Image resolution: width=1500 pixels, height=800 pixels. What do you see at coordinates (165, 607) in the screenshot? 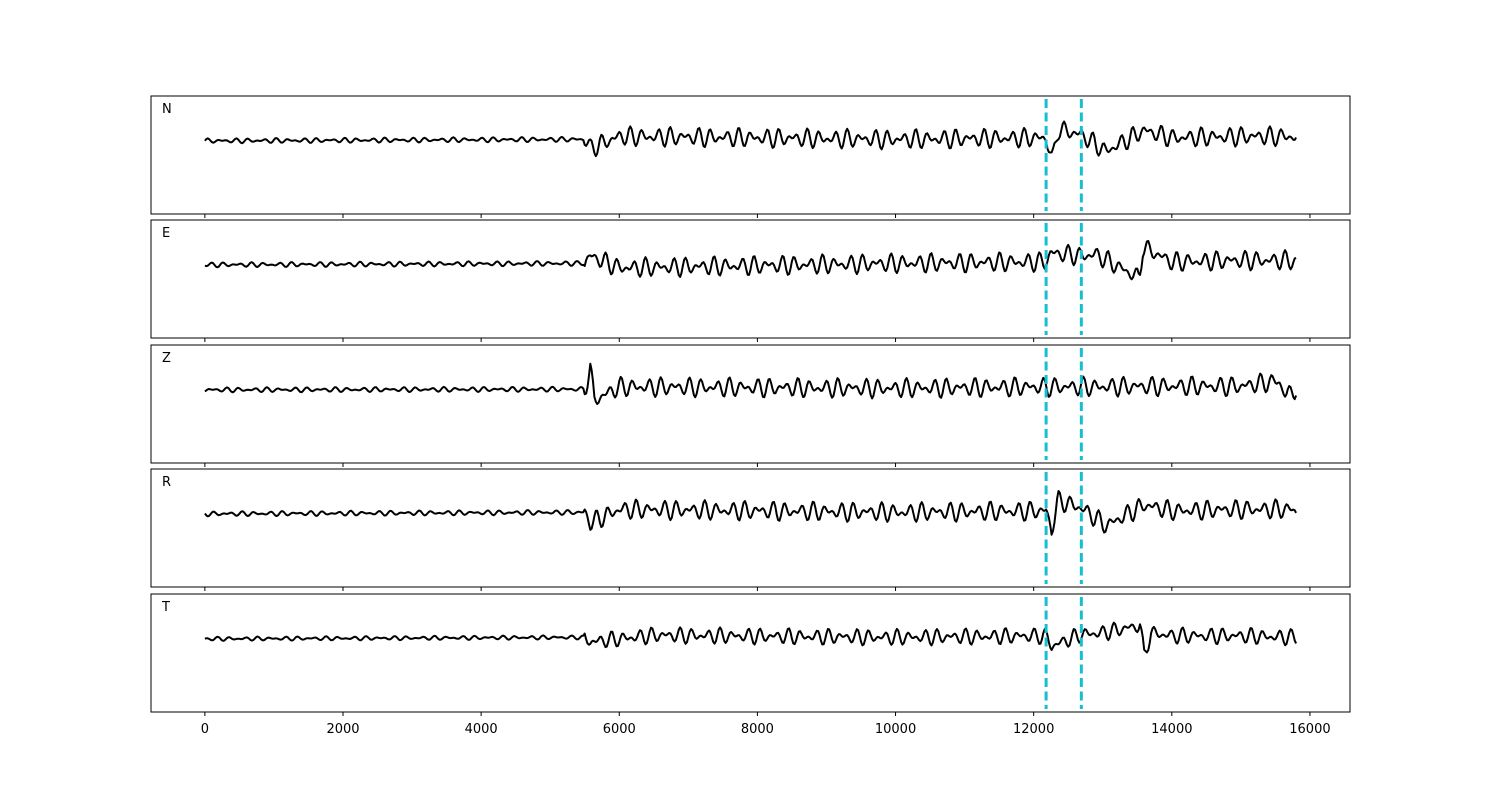
I see `channel-label: T` at bounding box center [165, 607].